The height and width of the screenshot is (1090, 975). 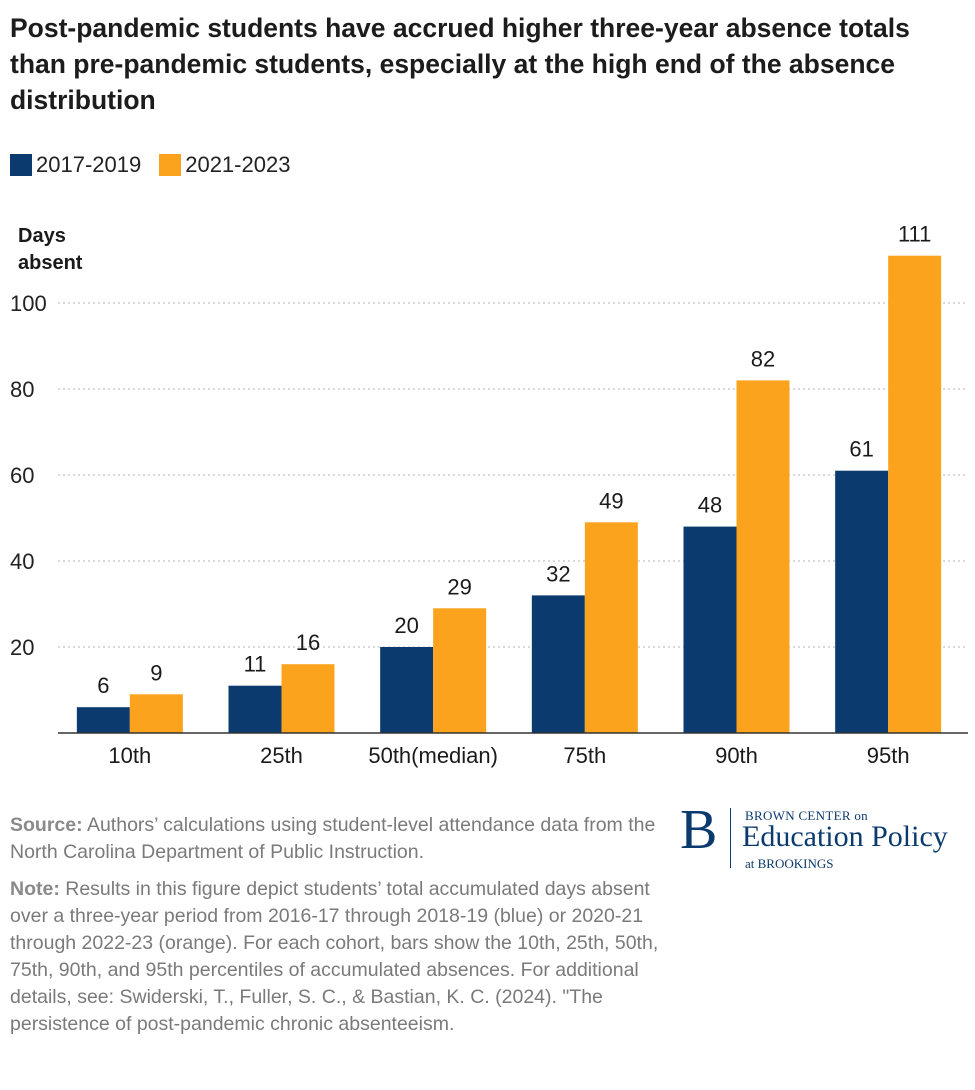 I want to click on data-label: 111, so click(x=914, y=234).